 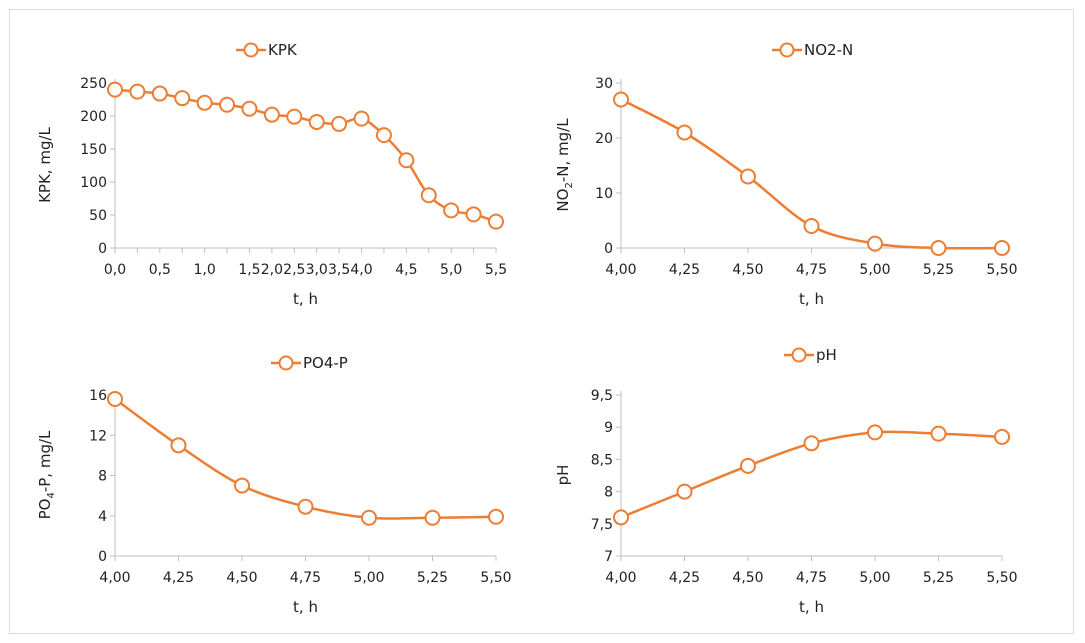 What do you see at coordinates (93, 183) in the screenshot?
I see `y-tick-label: 100` at bounding box center [93, 183].